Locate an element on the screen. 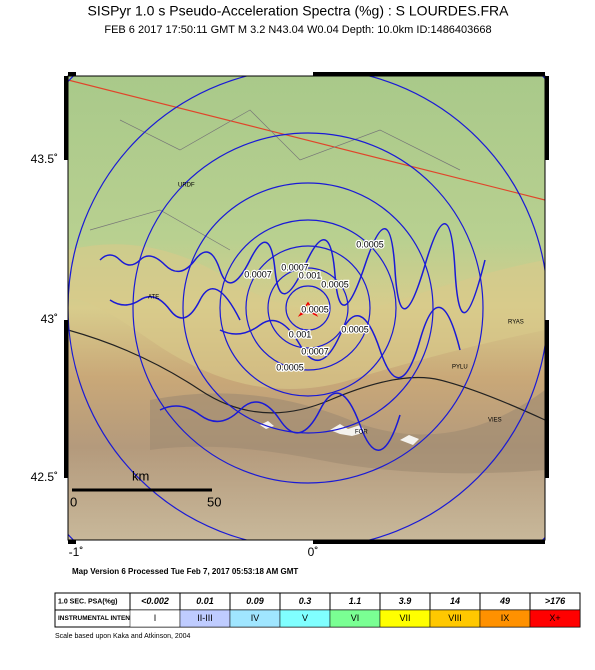  intensity-label: V is located at coordinates (305, 618).